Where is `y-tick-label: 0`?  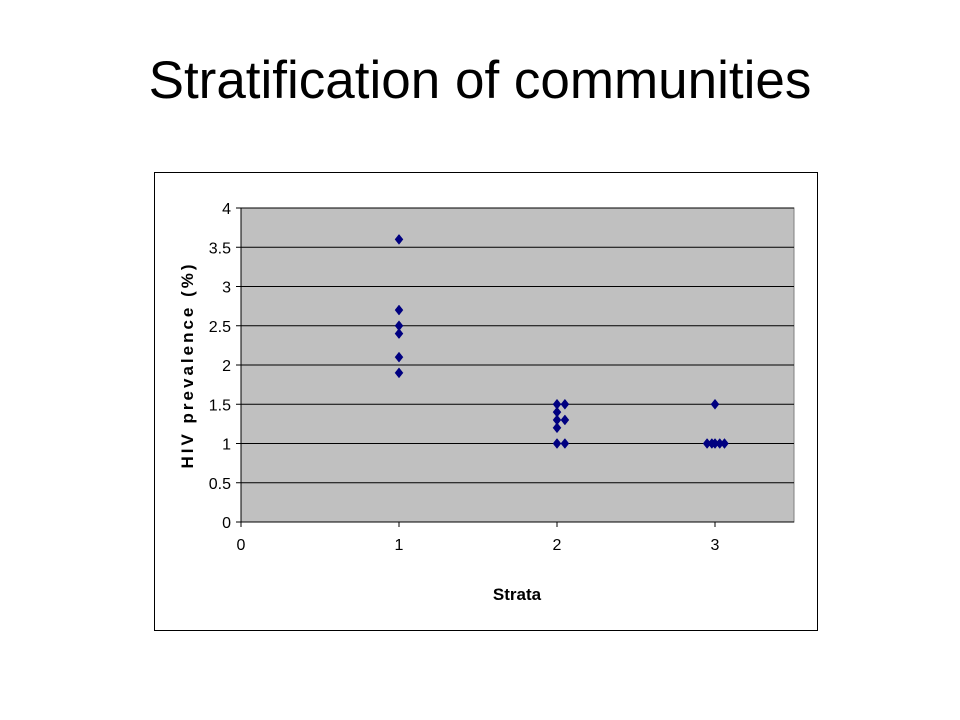 y-tick-label: 0 is located at coordinates (226, 523).